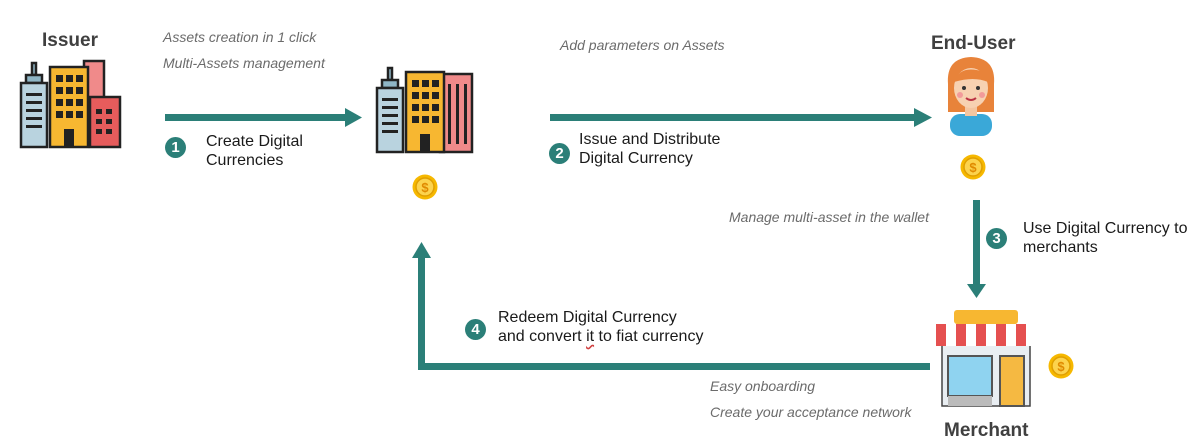 The width and height of the screenshot is (1202, 448). Describe the element at coordinates (70, 40) in the screenshot. I see `issuer-title: Issuer` at that location.